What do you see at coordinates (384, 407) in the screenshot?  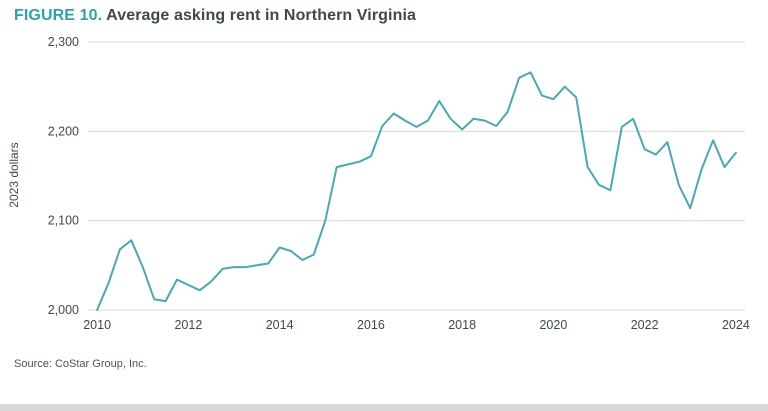 I see `bottom-strip-divider` at bounding box center [384, 407].